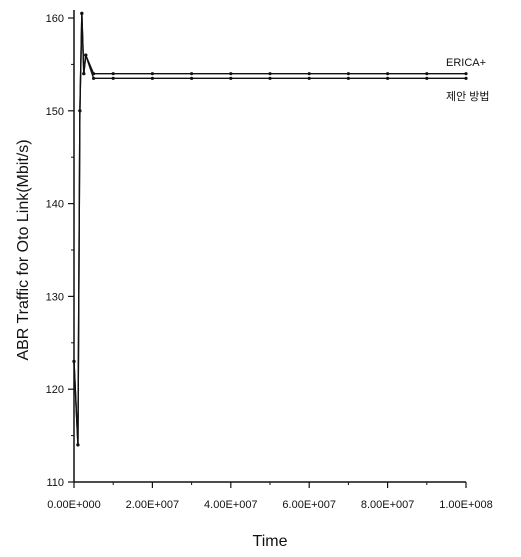  I want to click on y-axis-title: ABR Traffic for Oto Link(Mbit/s), so click(23, 249).